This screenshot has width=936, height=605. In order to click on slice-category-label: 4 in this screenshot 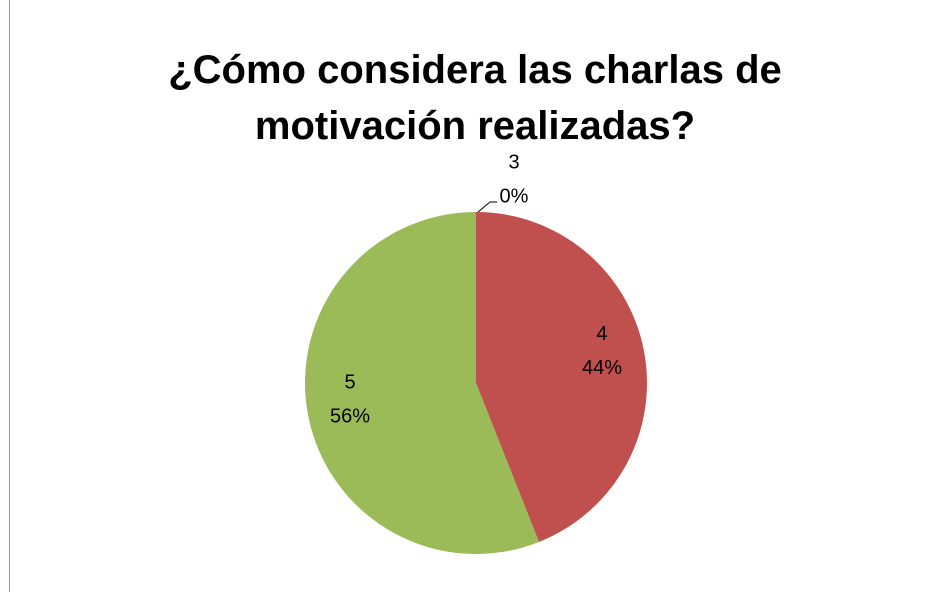, I will do `click(601, 334)`.